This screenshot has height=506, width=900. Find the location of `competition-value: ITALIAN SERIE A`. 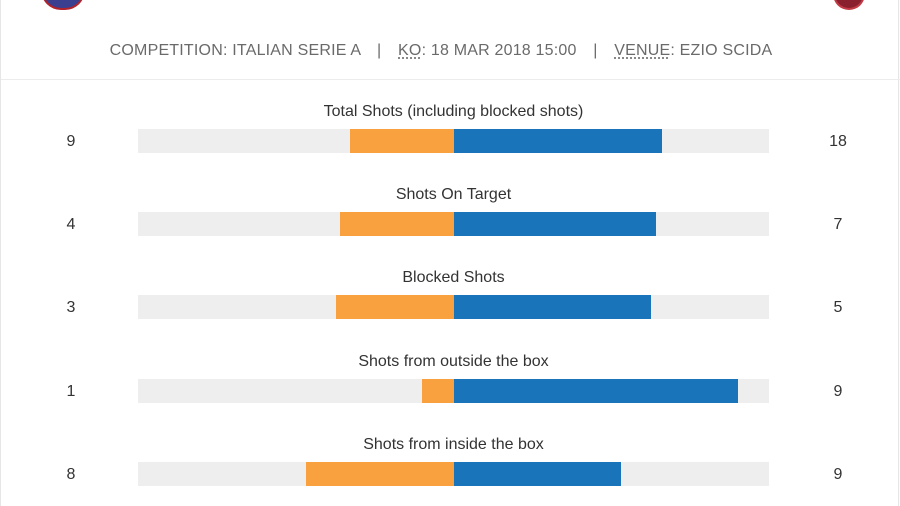

competition-value: ITALIAN SERIE A is located at coordinates (296, 50).